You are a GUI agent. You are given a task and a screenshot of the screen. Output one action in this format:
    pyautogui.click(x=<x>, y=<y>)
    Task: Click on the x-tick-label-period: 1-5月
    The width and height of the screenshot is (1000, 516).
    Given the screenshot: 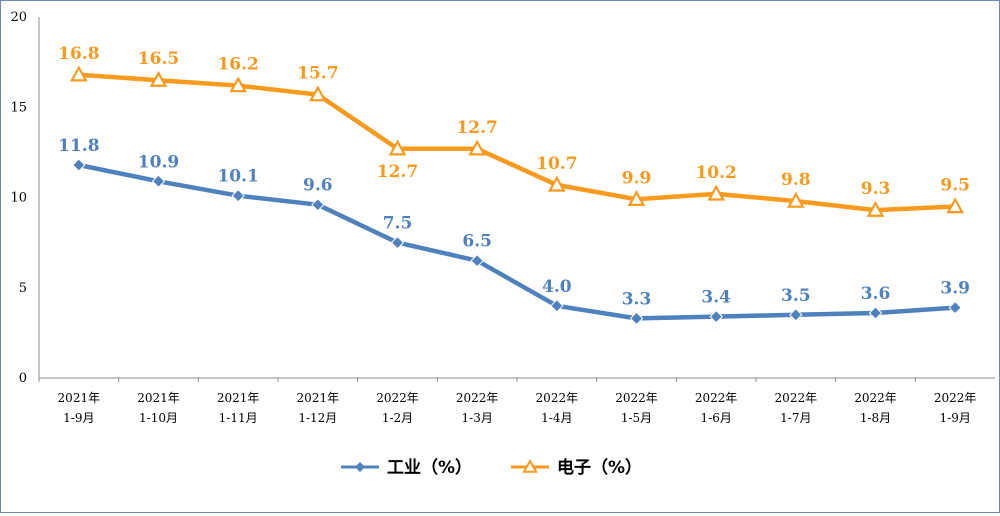 What is the action you would take?
    pyautogui.click(x=636, y=418)
    